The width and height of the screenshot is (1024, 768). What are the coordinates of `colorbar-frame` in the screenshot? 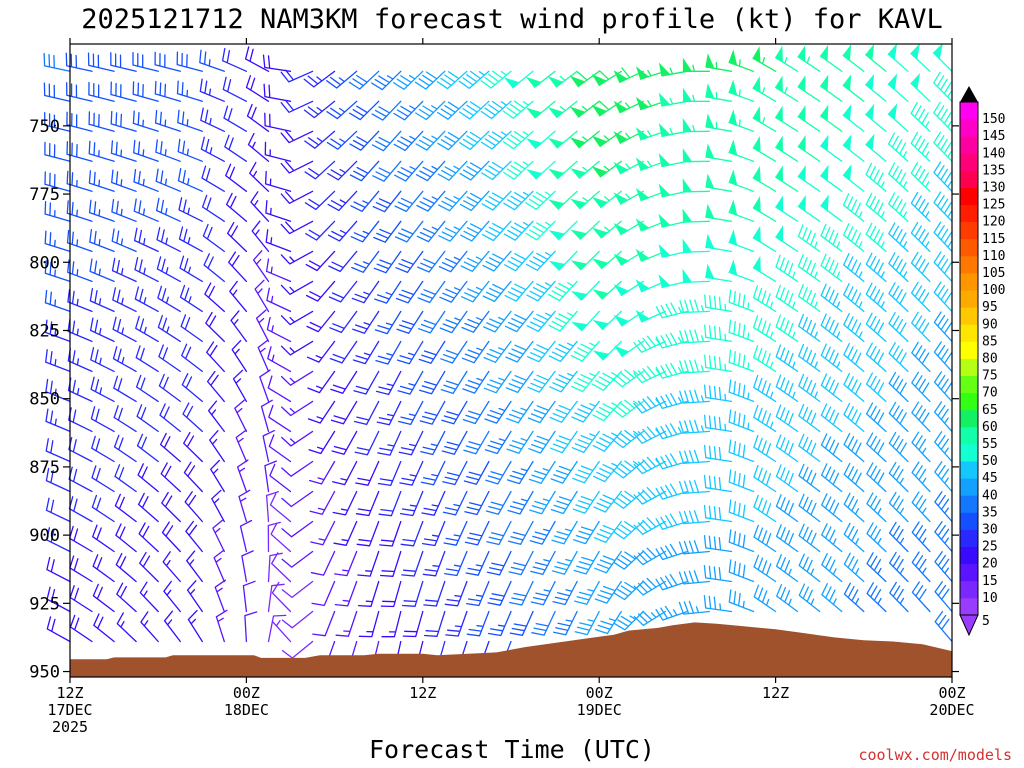 It's located at (969, 358).